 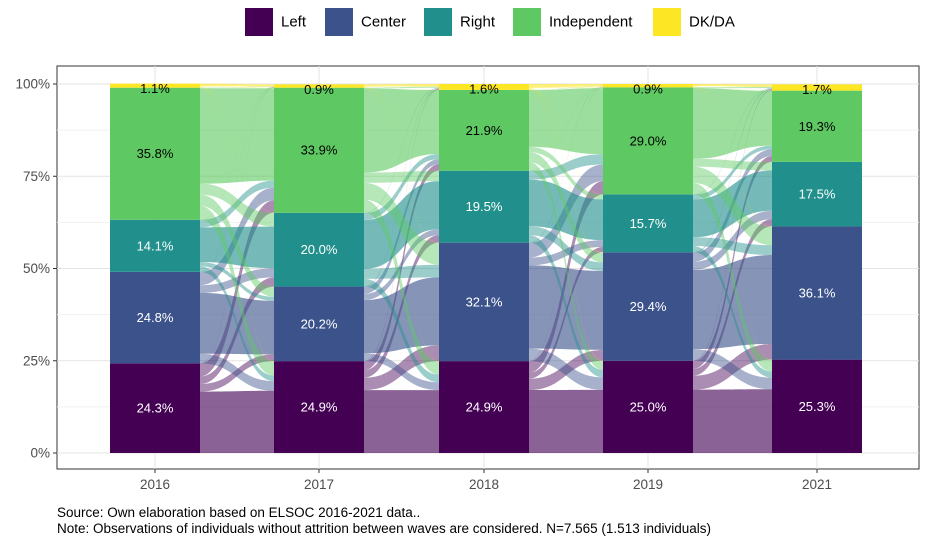 What do you see at coordinates (732, 246) in the screenshot?
I see `flow-2019-right-to-2021-center` at bounding box center [732, 246].